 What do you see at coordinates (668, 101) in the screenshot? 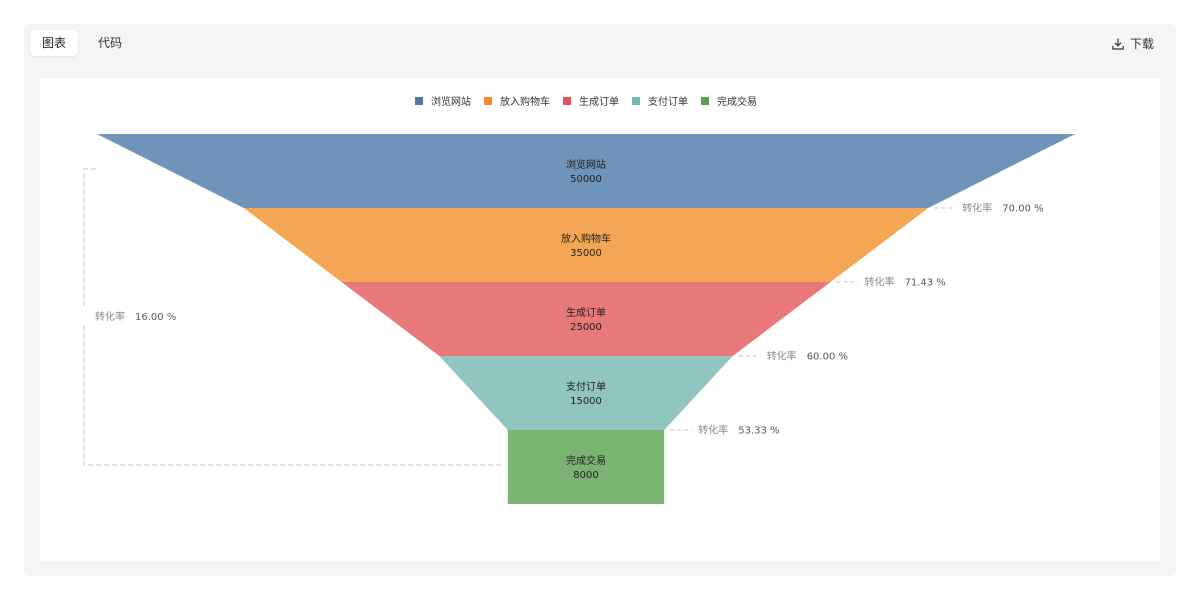
I see `legend-label: 支付订单` at bounding box center [668, 101].